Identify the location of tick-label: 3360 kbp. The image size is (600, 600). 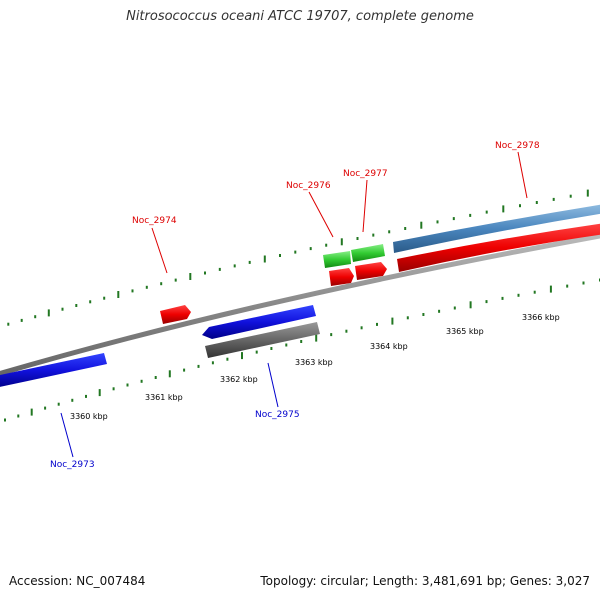
(89, 416).